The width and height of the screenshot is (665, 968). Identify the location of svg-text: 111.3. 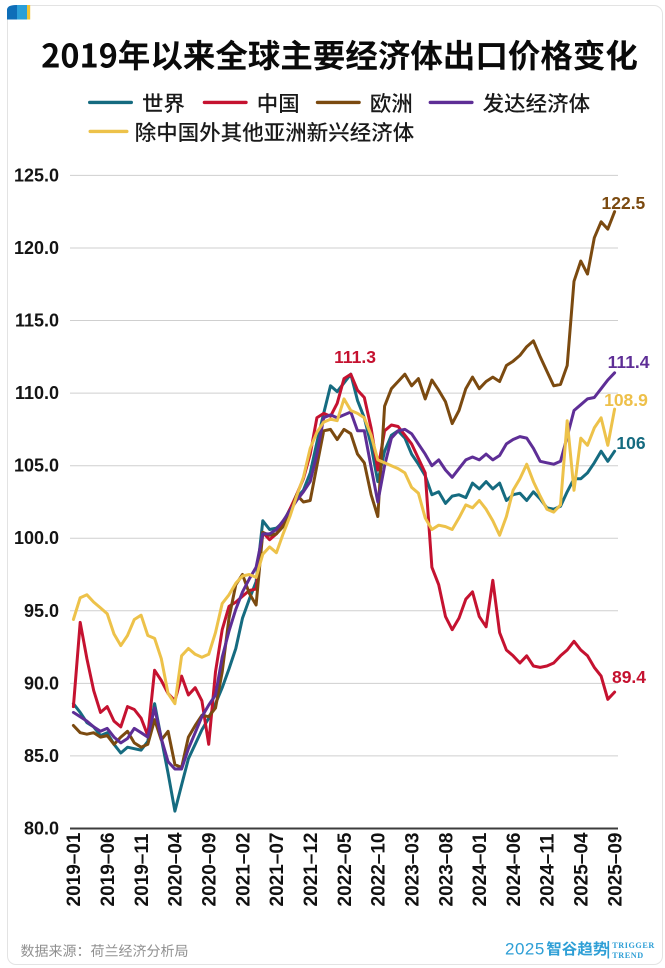
(355, 357).